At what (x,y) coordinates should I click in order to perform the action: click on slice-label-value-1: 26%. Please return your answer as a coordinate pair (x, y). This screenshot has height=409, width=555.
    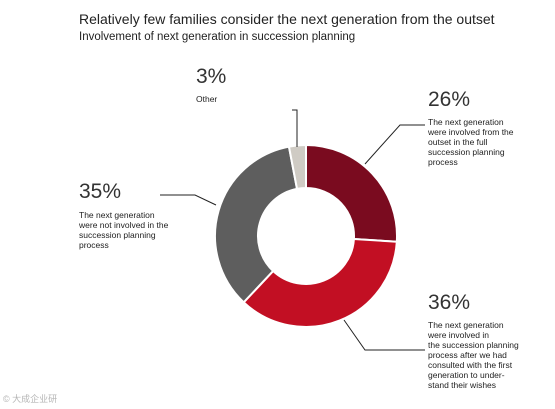
    Looking at the image, I should click on (449, 99).